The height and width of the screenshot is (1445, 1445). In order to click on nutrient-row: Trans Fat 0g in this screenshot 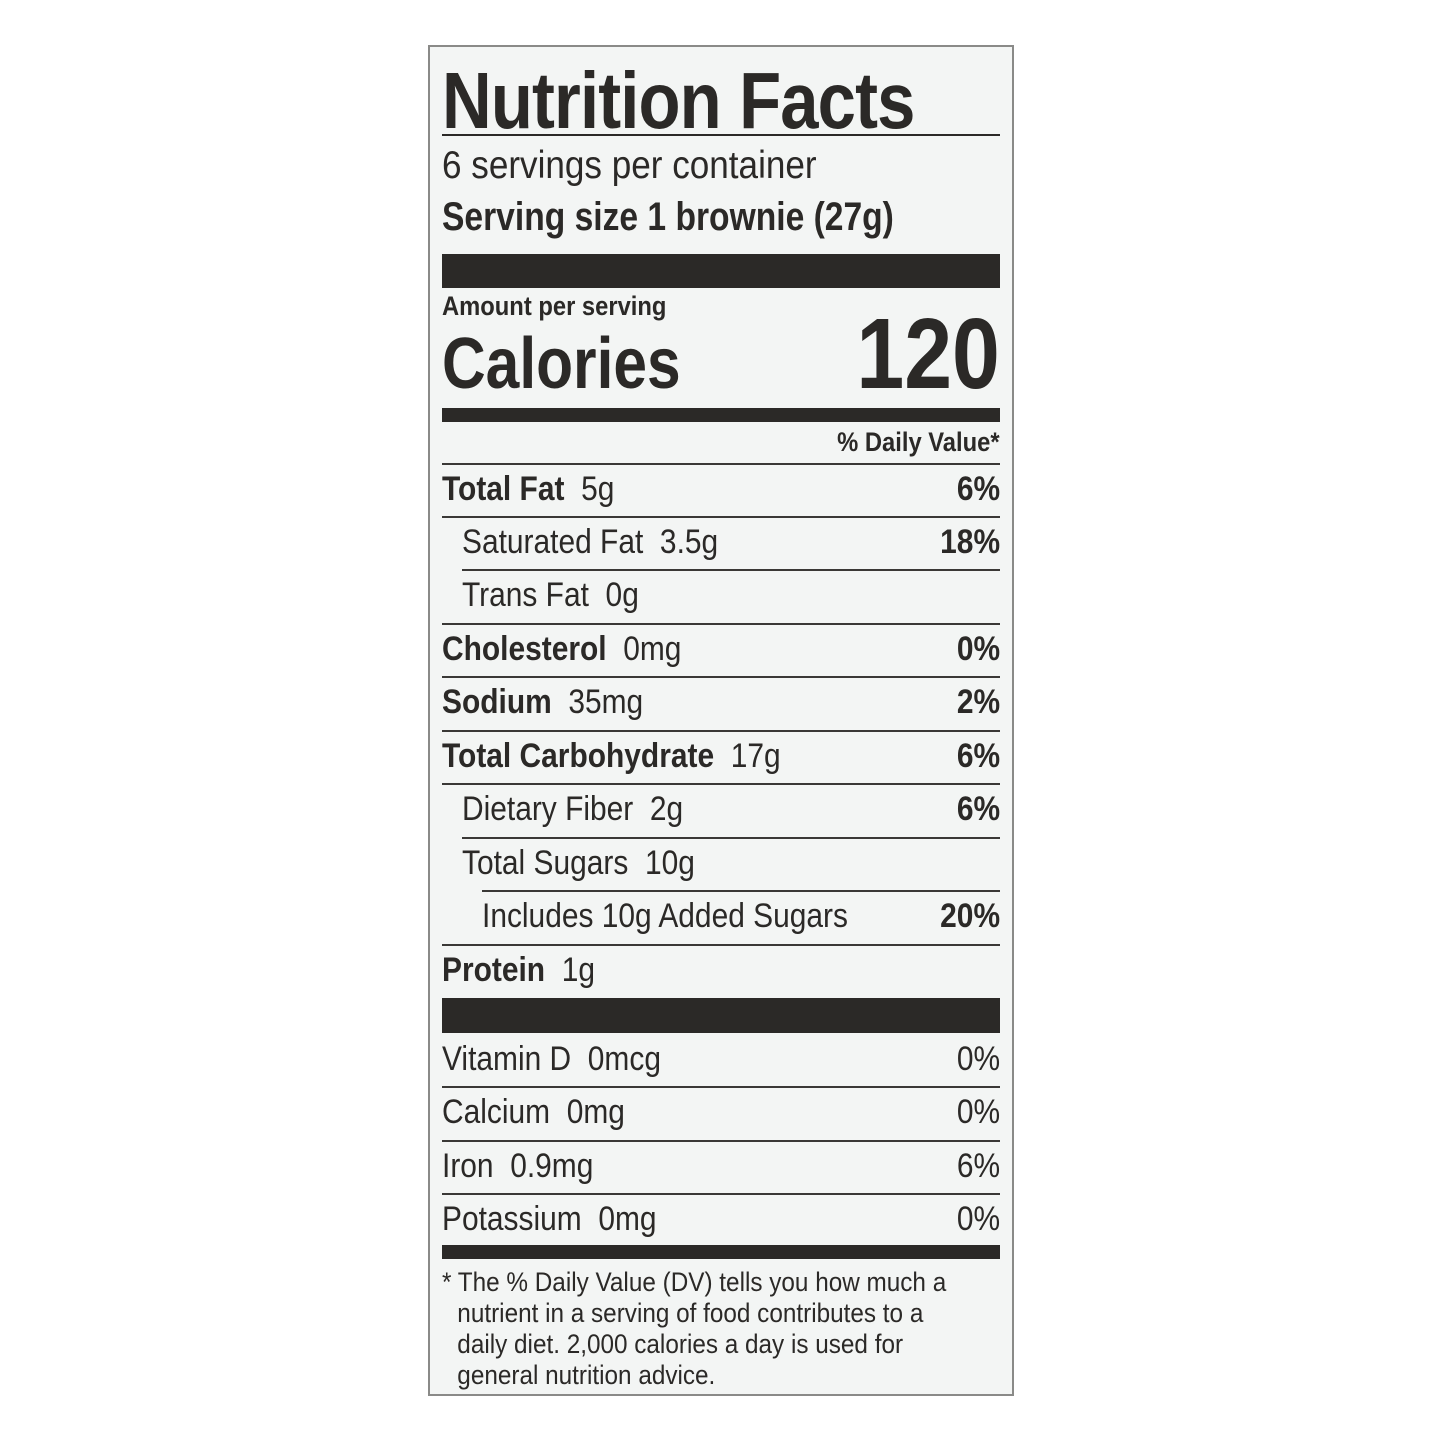, I will do `click(721, 595)`.